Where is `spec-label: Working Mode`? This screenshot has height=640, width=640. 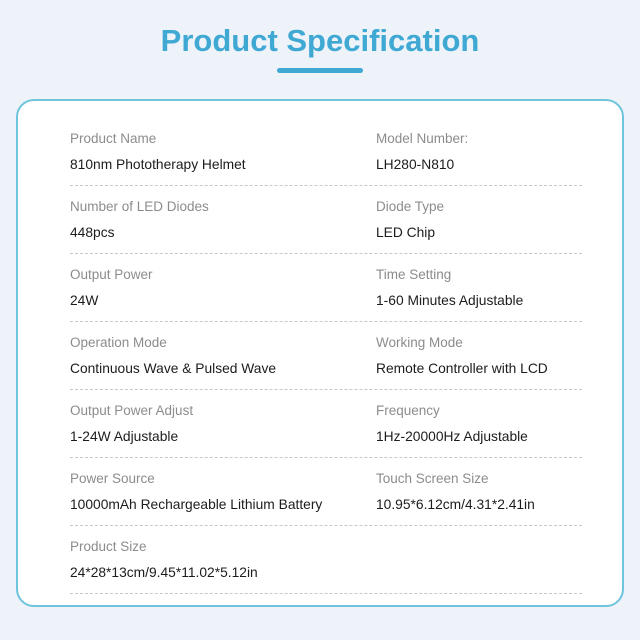 spec-label: Working Mode is located at coordinates (419, 342).